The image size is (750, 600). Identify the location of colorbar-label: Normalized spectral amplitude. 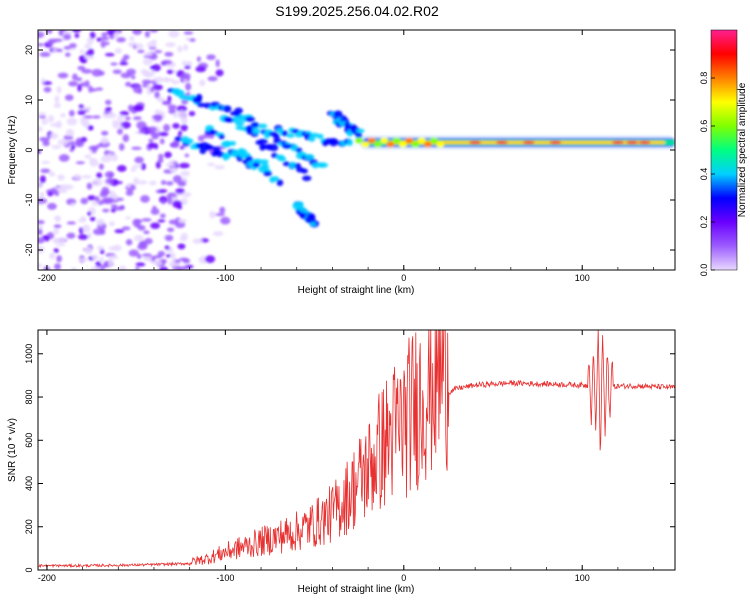
(742, 149).